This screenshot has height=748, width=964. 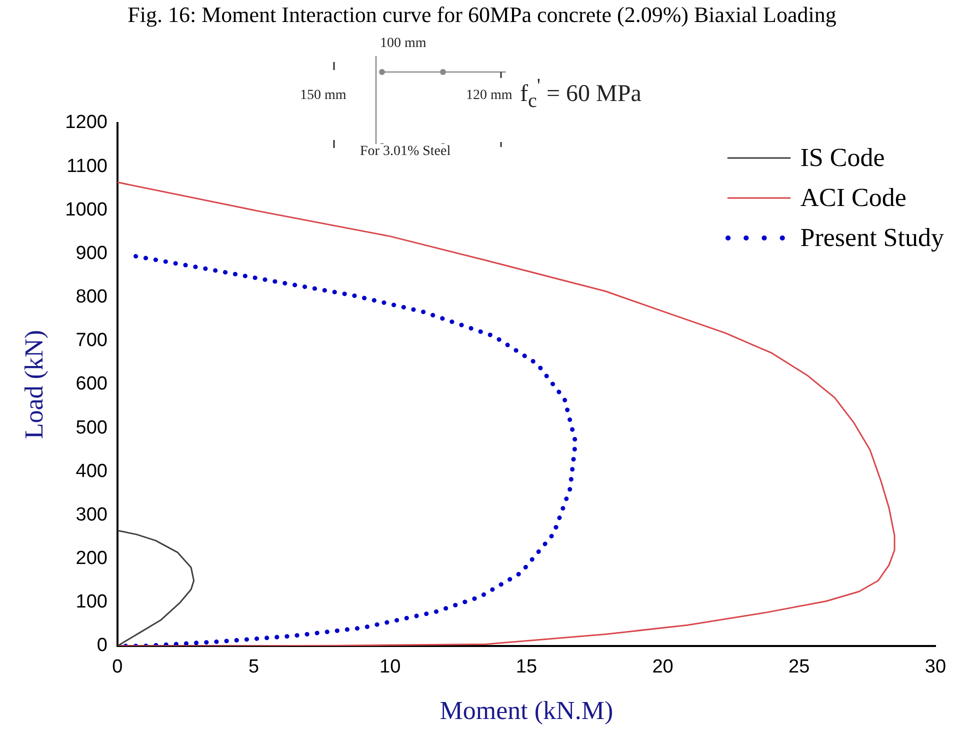 I want to click on y-tick-label: 400, so click(x=92, y=471).